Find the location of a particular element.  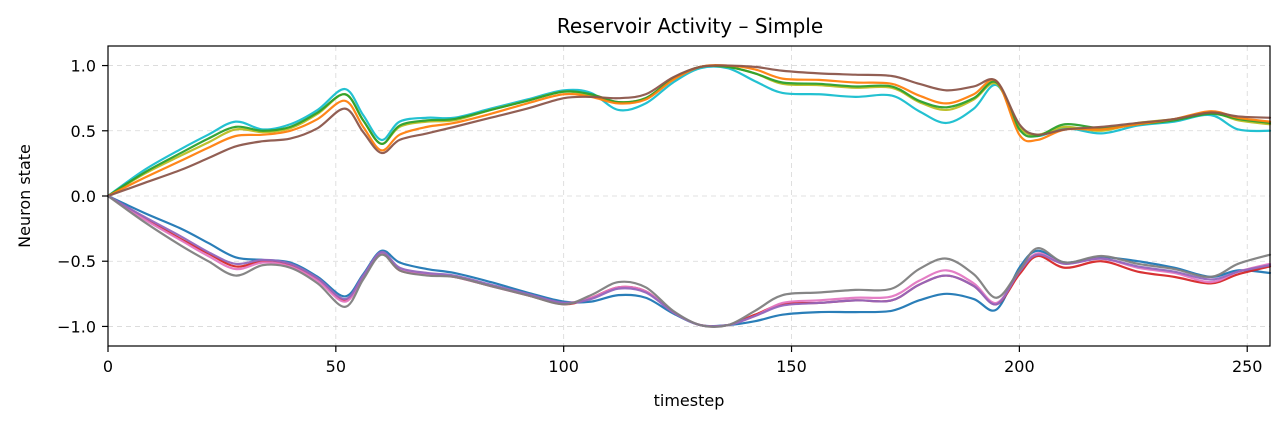

y-tick-label: 0.5 is located at coordinates (83, 131).